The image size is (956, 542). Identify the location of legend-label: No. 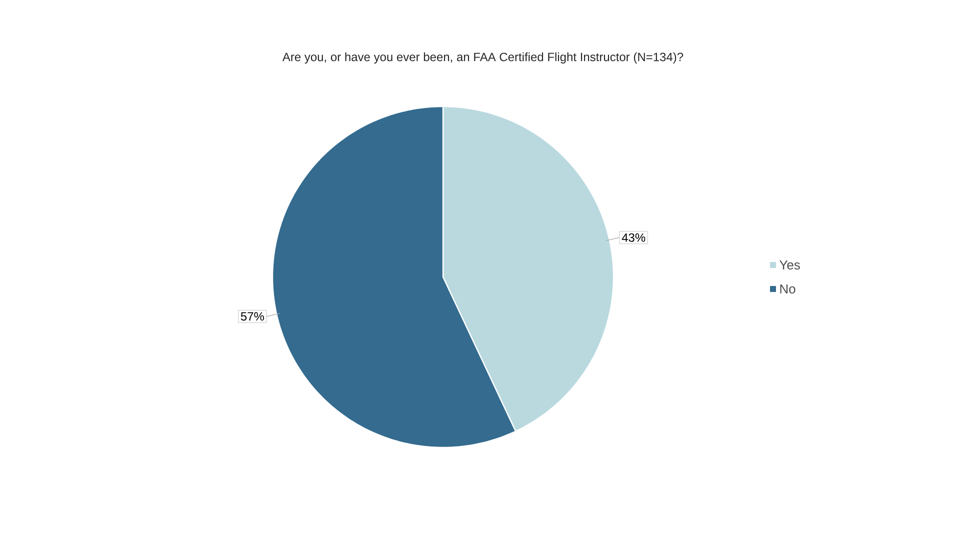
(788, 289).